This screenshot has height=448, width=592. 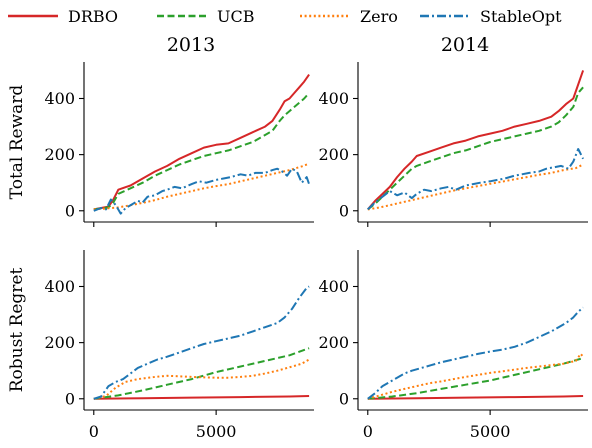 I want to click on panel-title: 2013, so click(x=191, y=45).